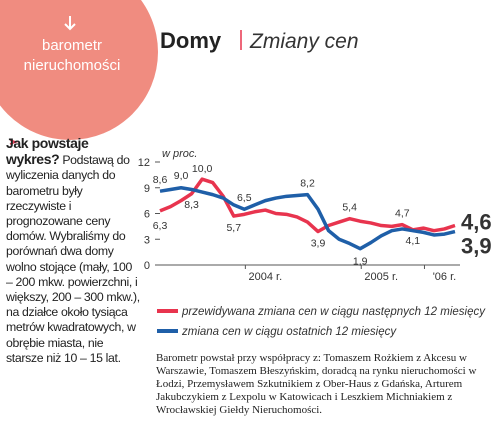  Describe the element at coordinates (191, 40) in the screenshot. I see `chart-title: Domy` at that location.